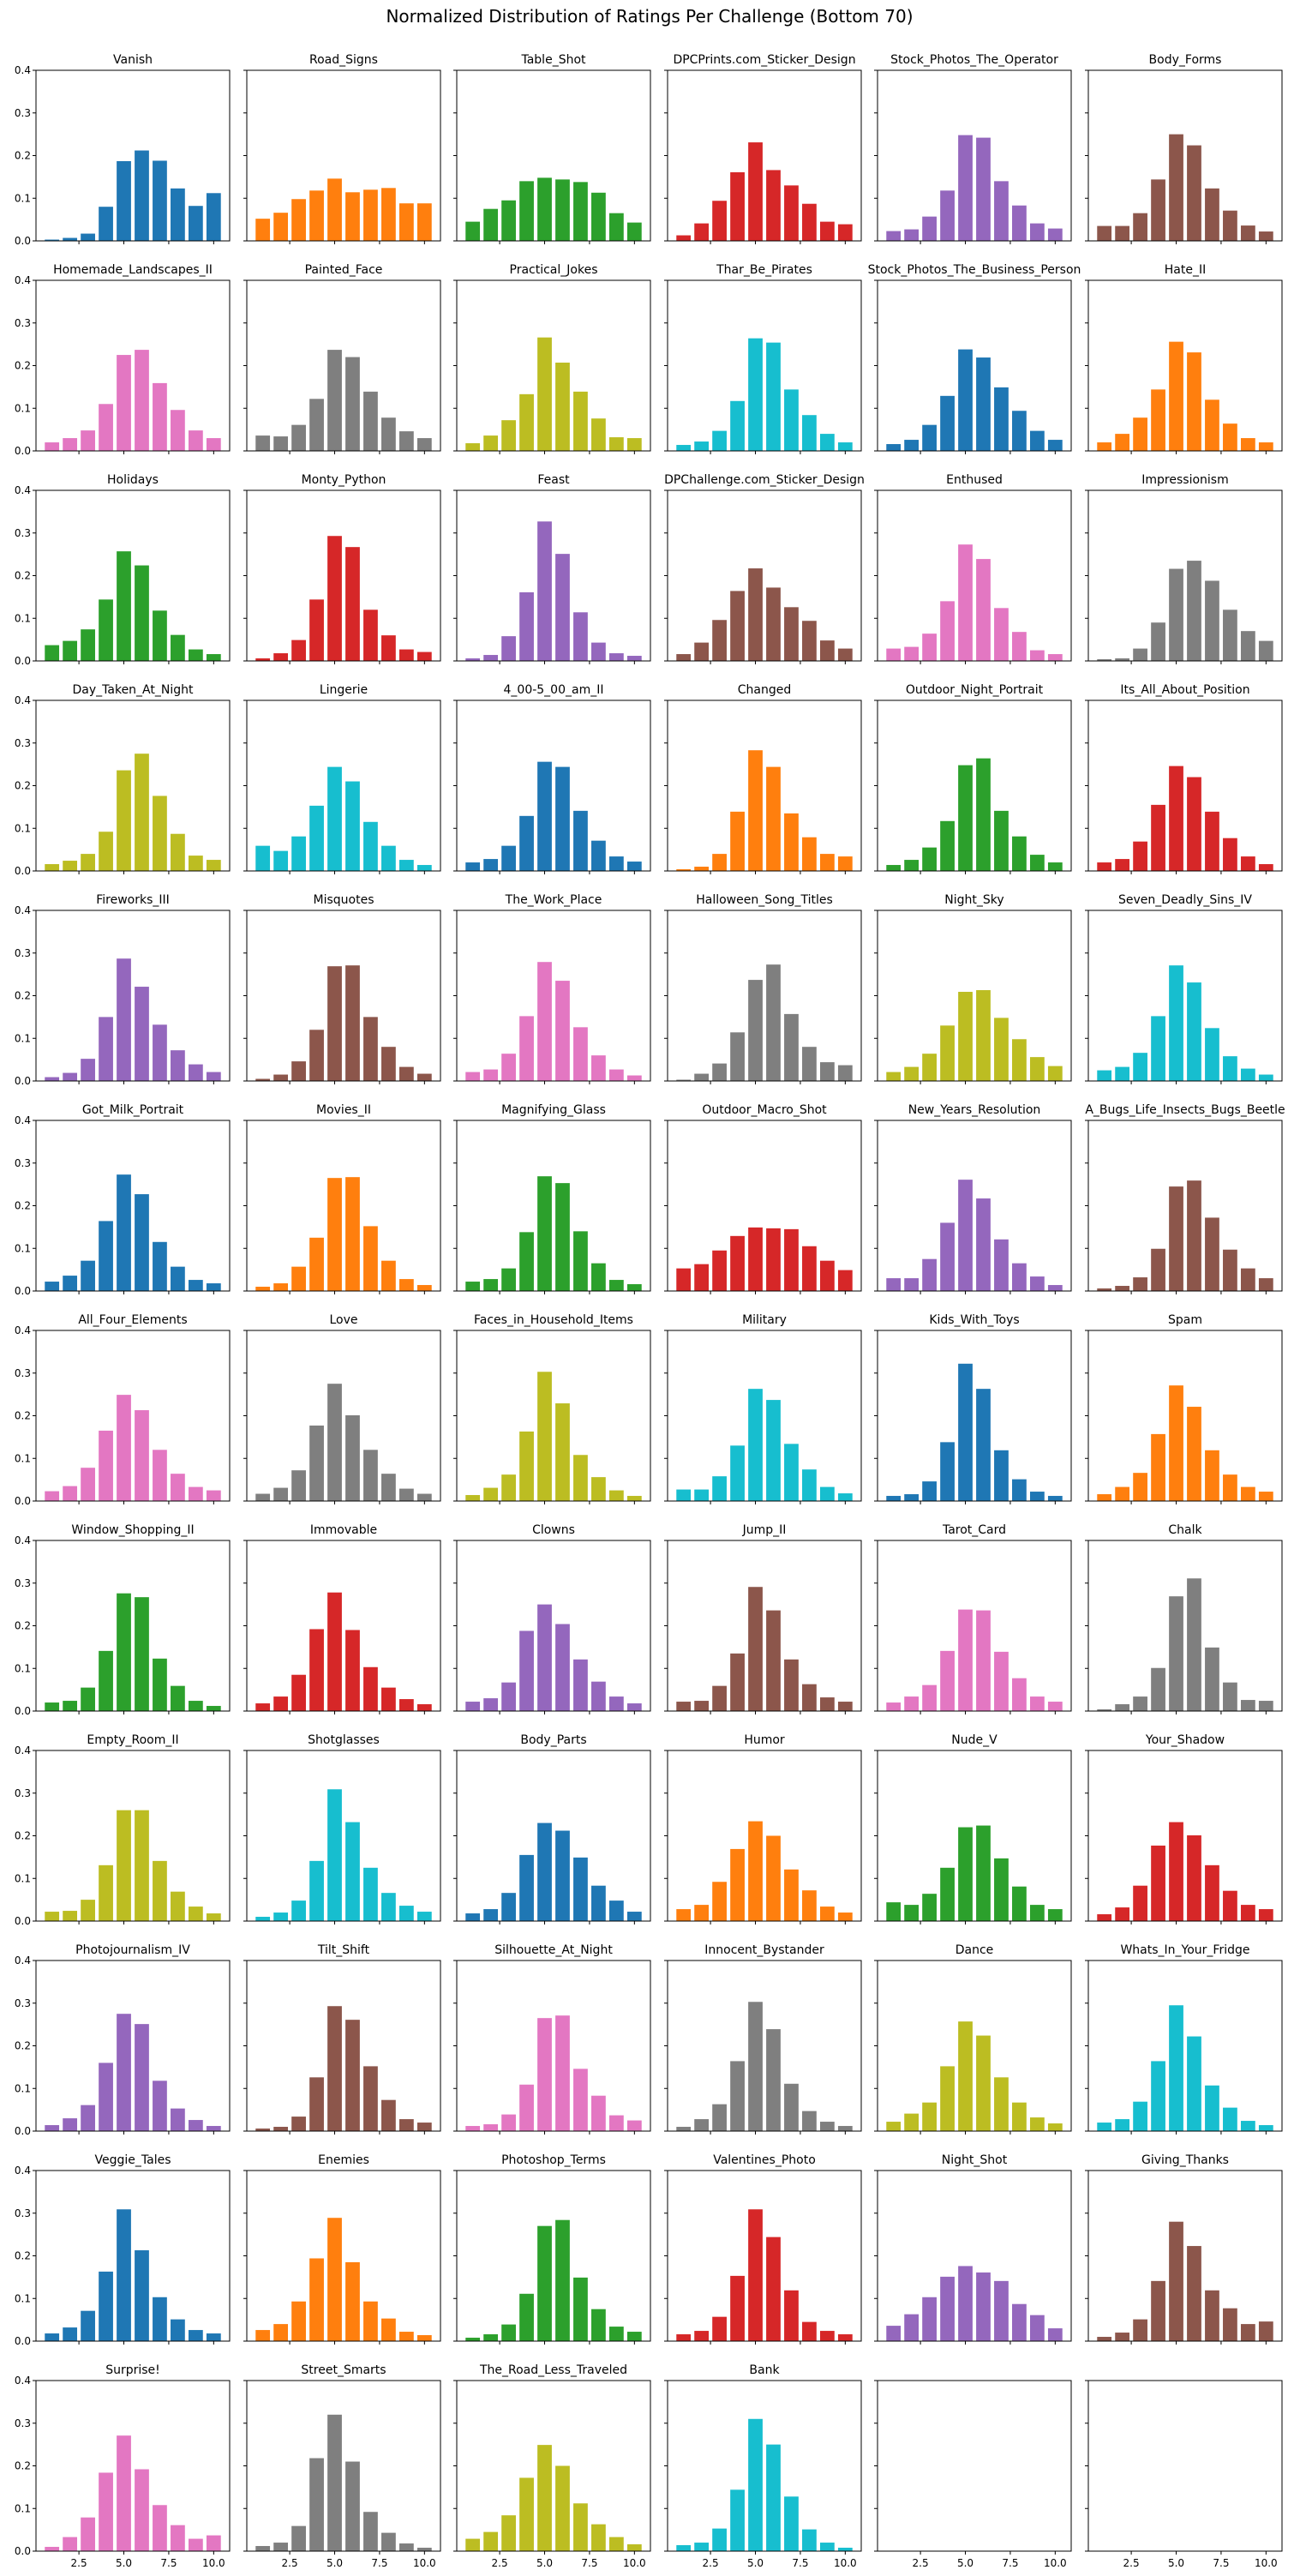  Describe the element at coordinates (965, 2563) in the screenshot. I see `x-tick-label: 5.0` at that location.